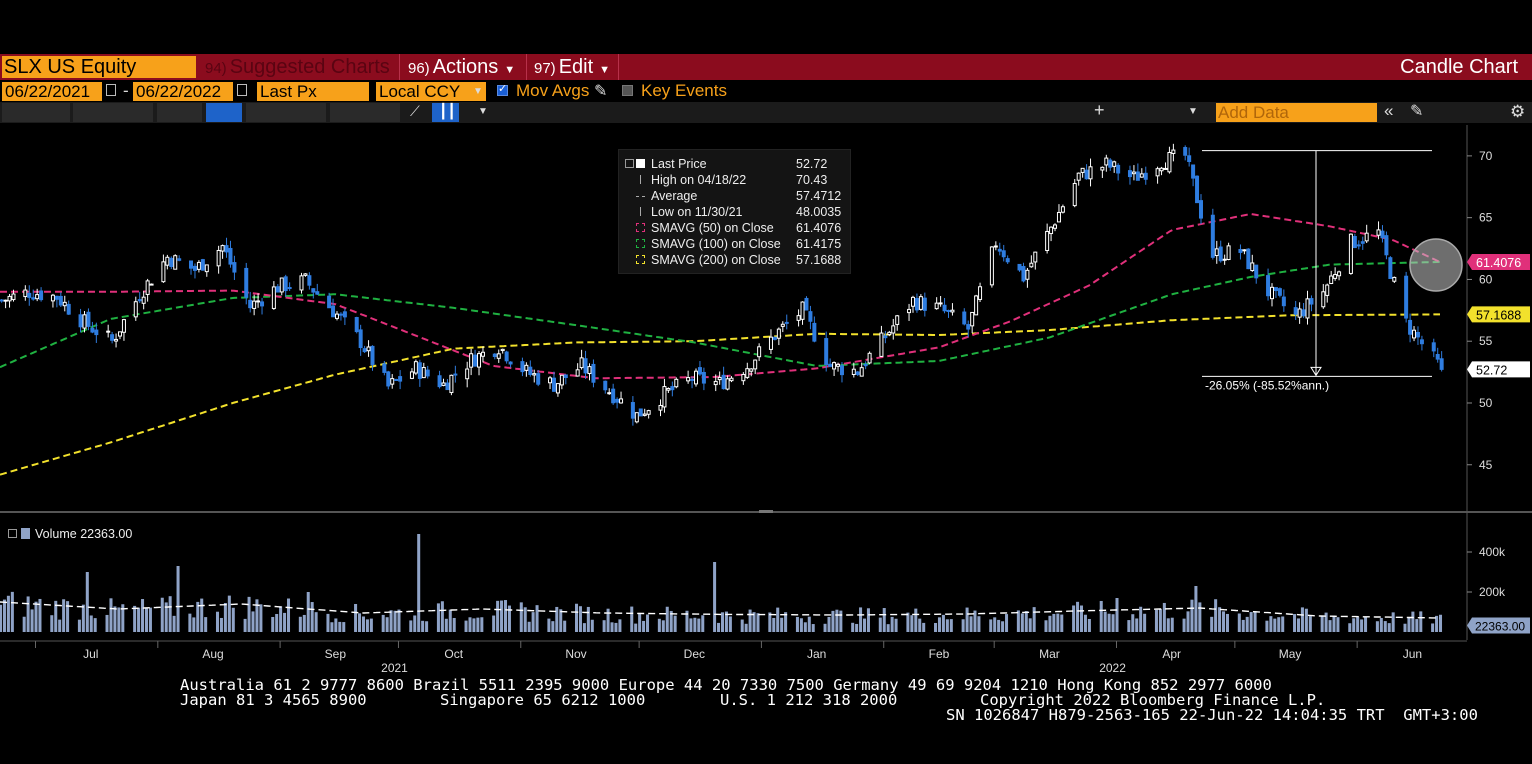  Describe the element at coordinates (553, 90) in the screenshot. I see `mov-avgs-label: Mov Avgs` at that location.